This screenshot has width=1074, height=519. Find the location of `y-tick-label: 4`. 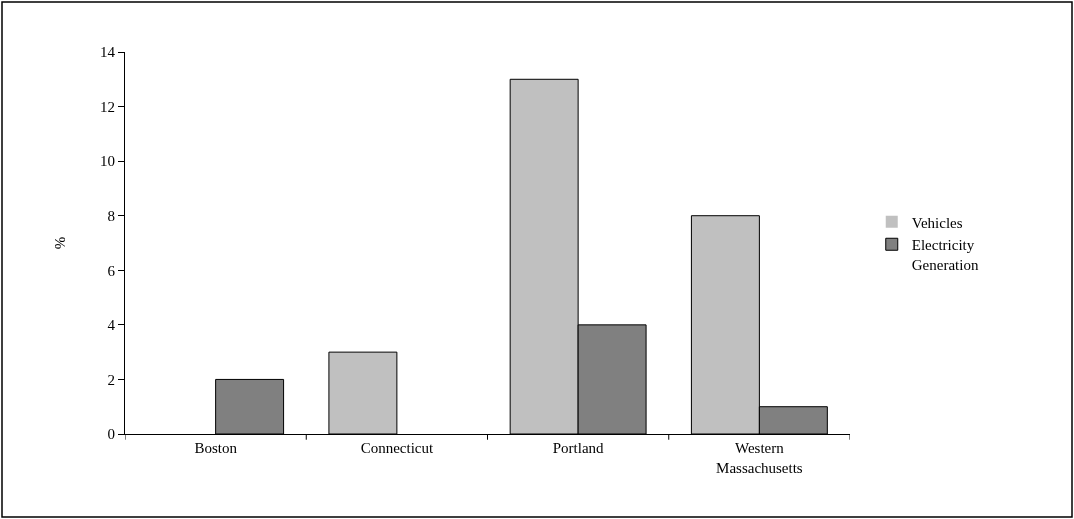

y-tick-label: 4 is located at coordinates (111, 325).